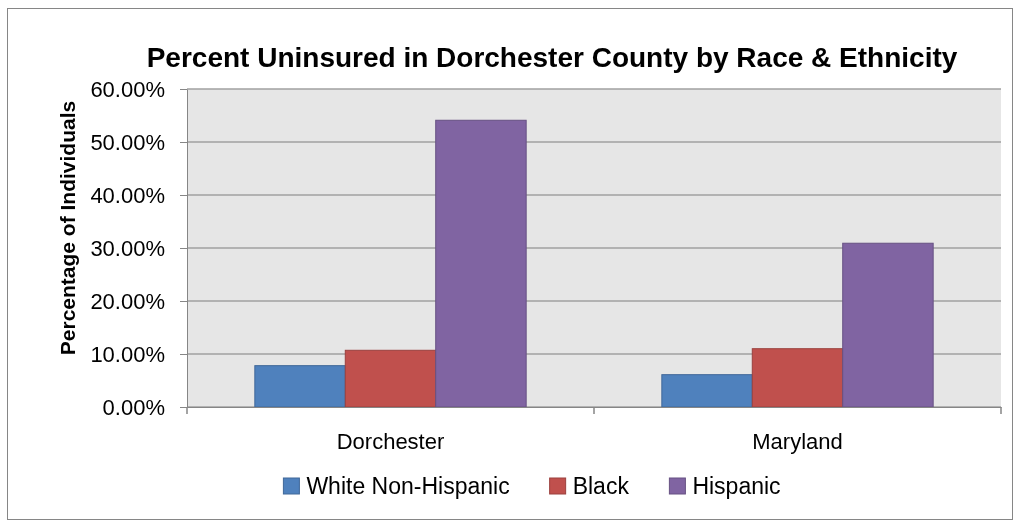 This screenshot has width=1020, height=527. I want to click on y-tick-label: 20.00%, so click(127, 301).